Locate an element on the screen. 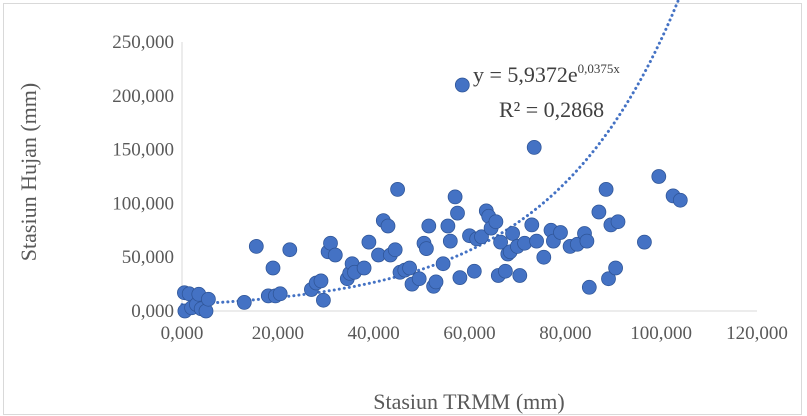 This screenshot has width=807, height=416. y-tick-label: 150,000 is located at coordinates (143, 150).